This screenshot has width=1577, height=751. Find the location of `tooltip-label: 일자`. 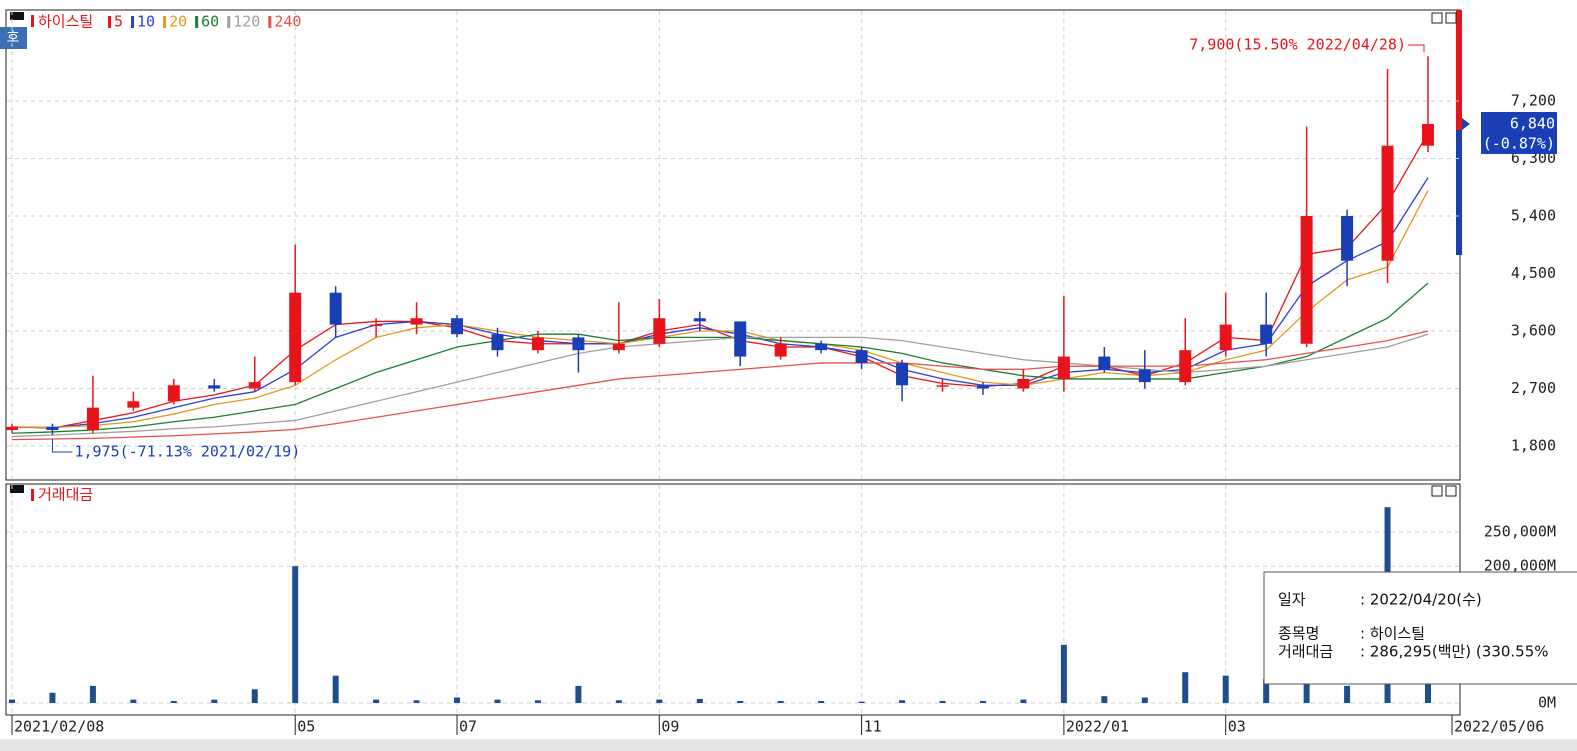

tooltip-label: 일자 is located at coordinates (1292, 600).